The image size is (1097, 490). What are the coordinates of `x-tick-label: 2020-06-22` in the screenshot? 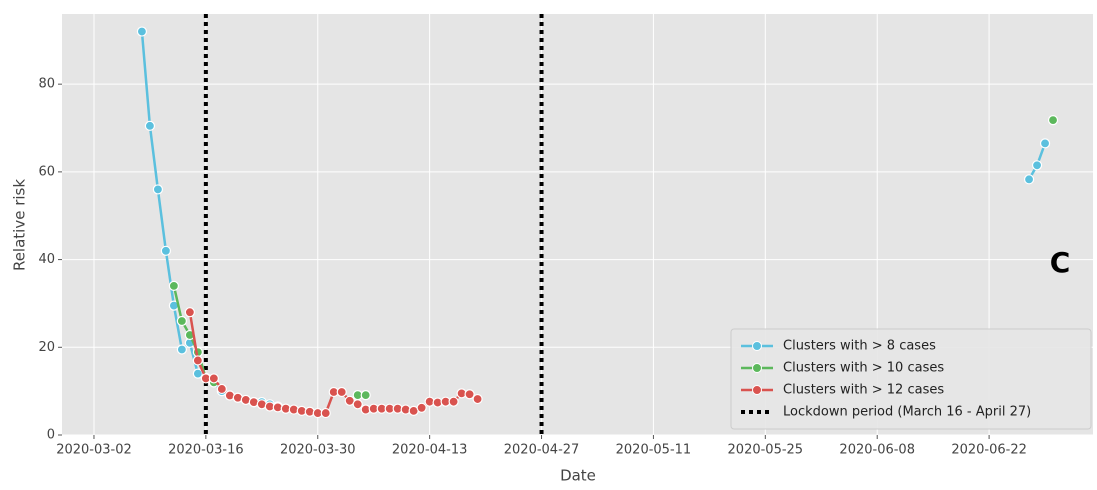 It's located at (989, 450).